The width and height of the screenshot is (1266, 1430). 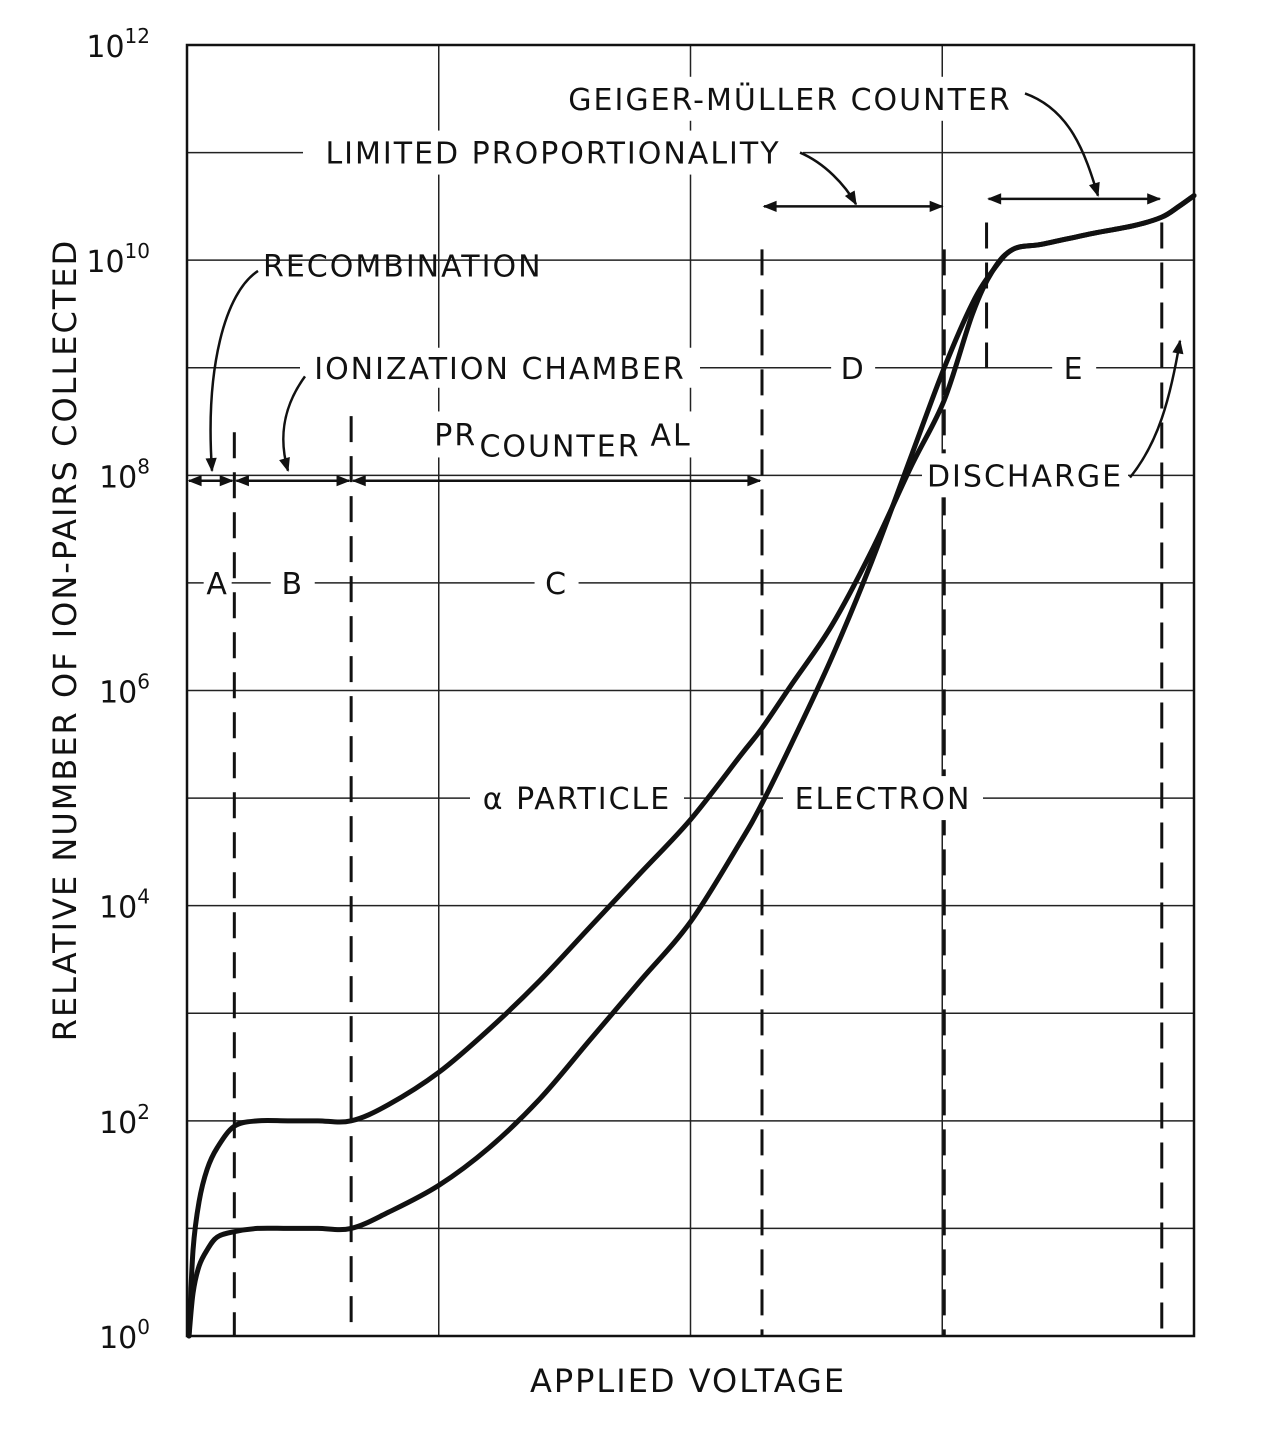 I want to click on region-b-letter: B, so click(x=292, y=584).